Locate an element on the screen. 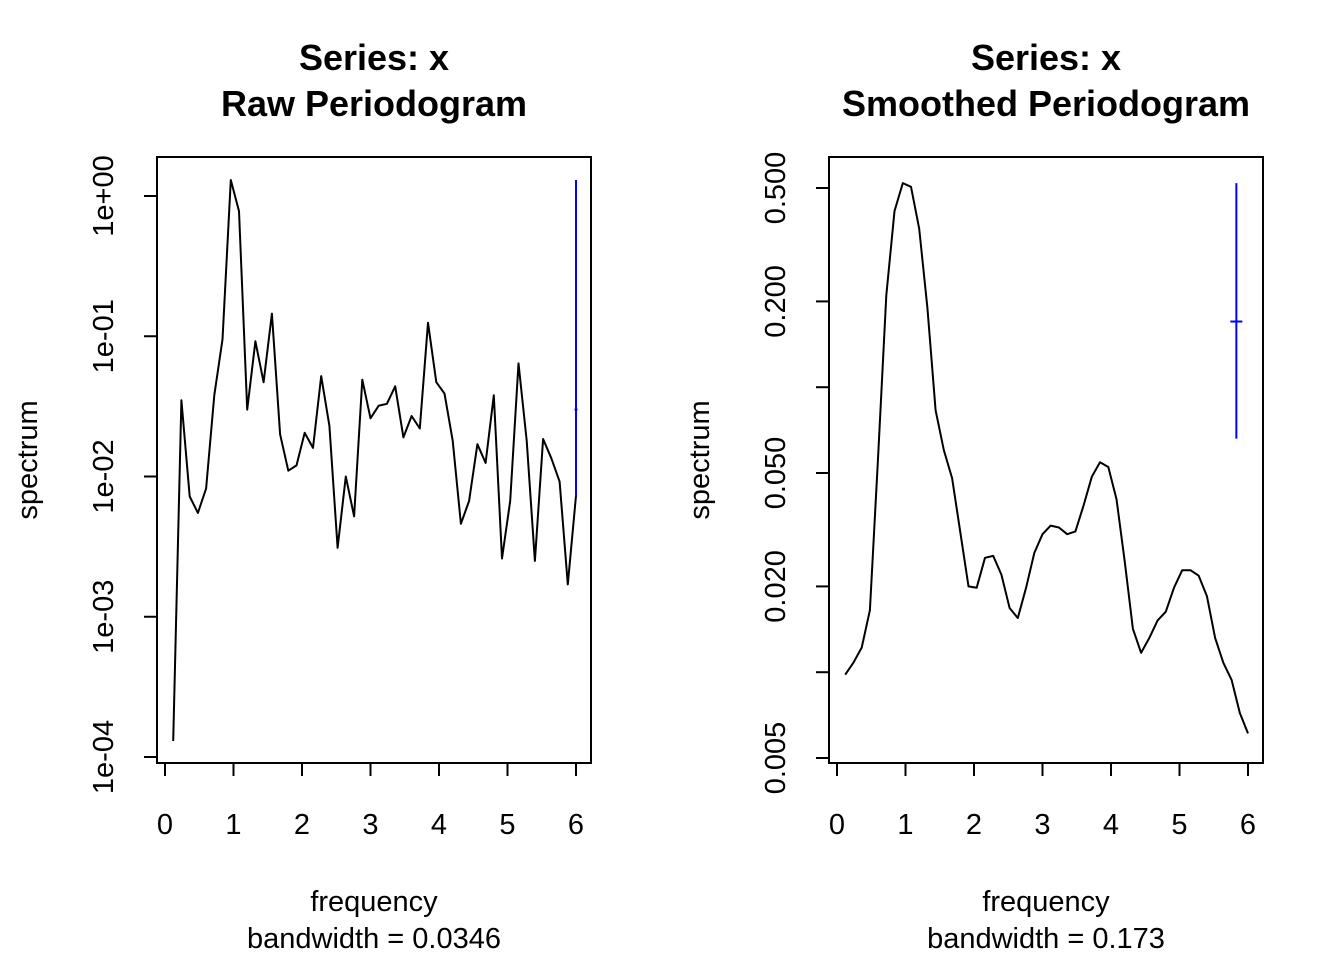  y-tick-label: 0.500 is located at coordinates (776, 188).